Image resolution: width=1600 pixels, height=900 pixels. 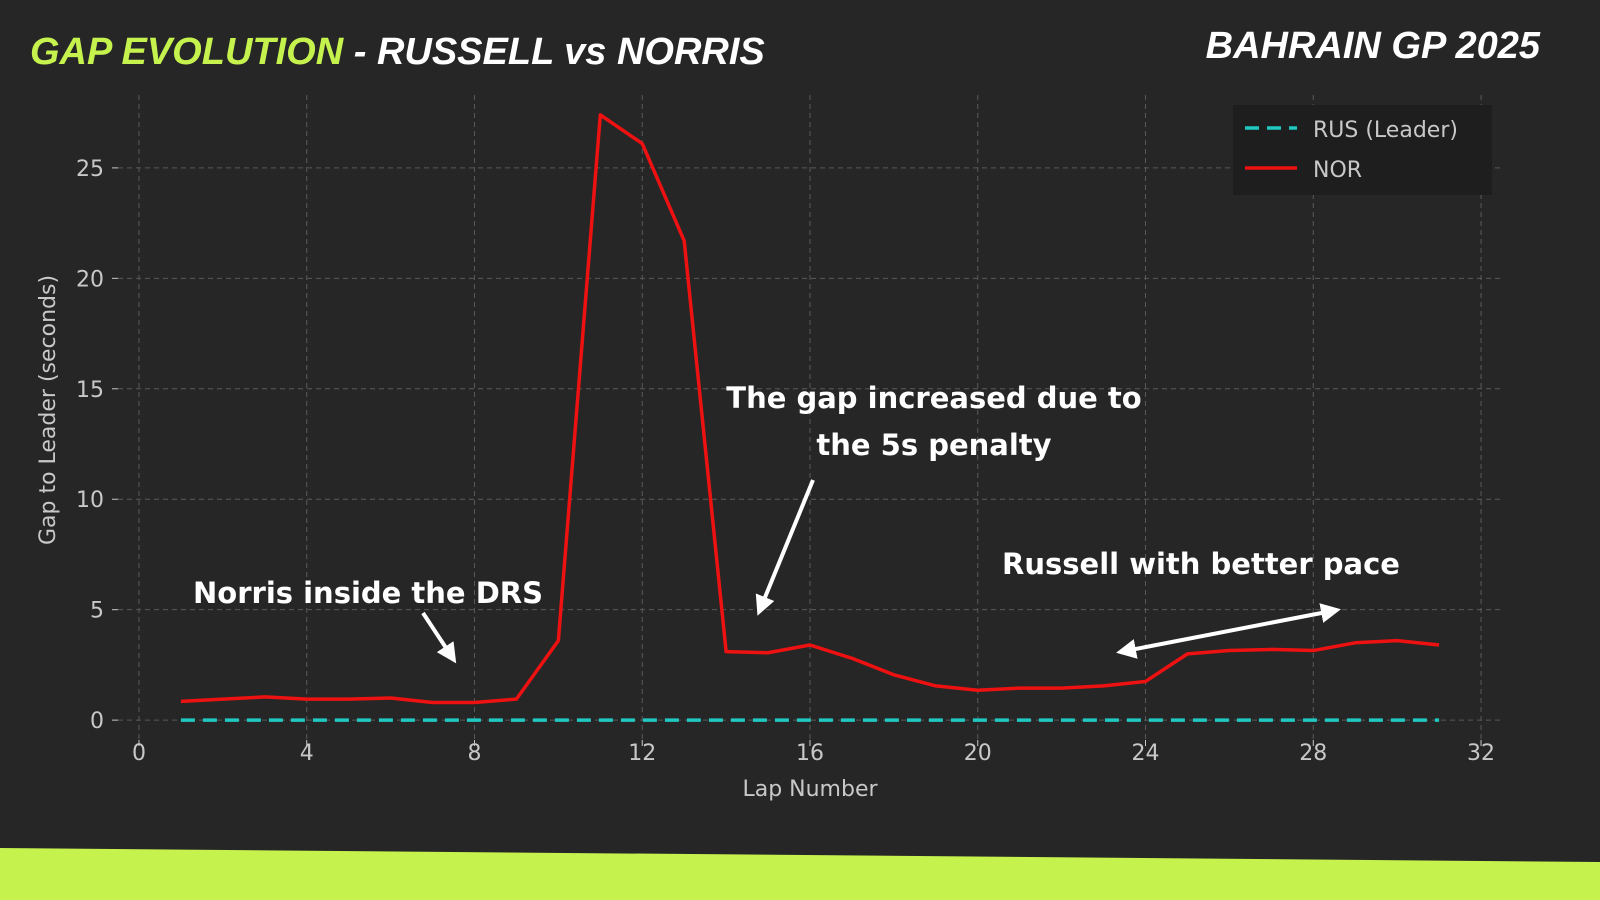 I want to click on y-tick-label: 15, so click(x=90, y=390).